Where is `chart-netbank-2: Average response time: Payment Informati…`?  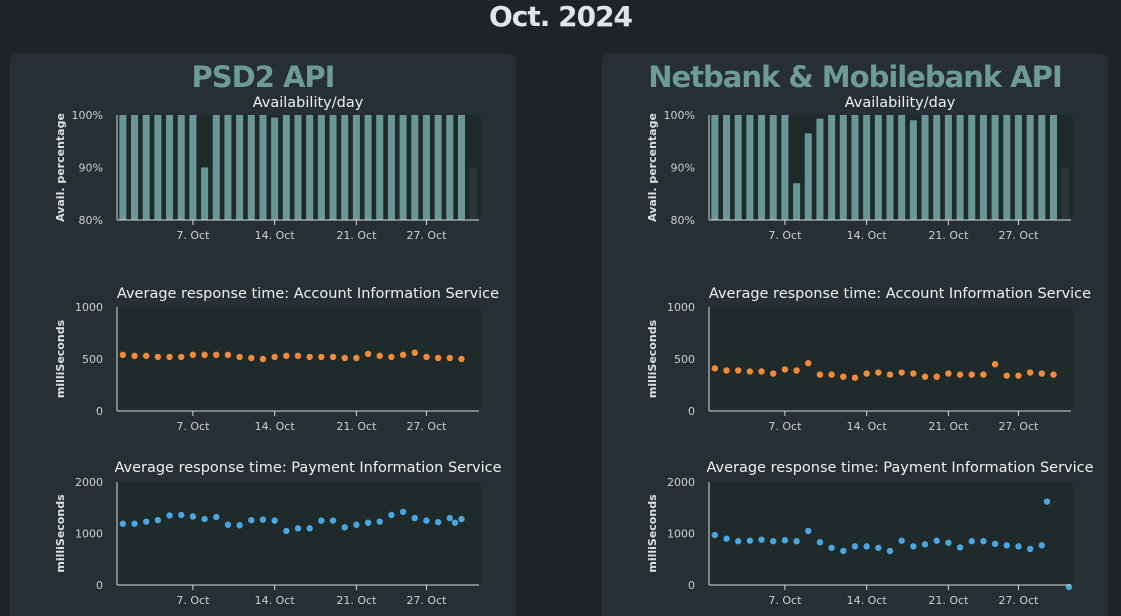
chart-netbank-2: Average response time: Payment Informati… is located at coordinates (870, 533).